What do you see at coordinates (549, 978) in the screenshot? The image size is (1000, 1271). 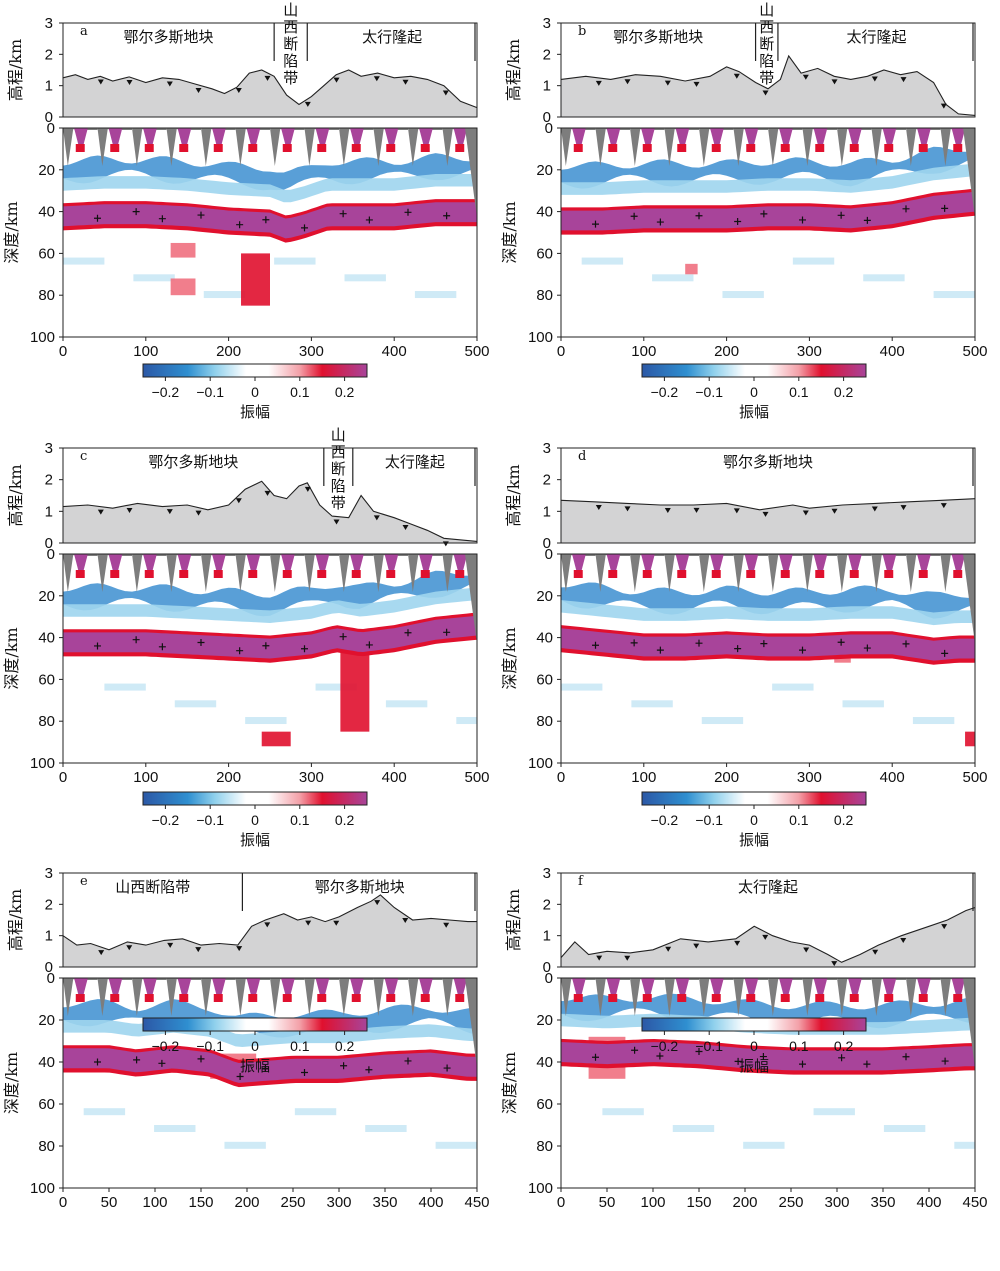 I see `depth-tick-label: 0` at bounding box center [549, 978].